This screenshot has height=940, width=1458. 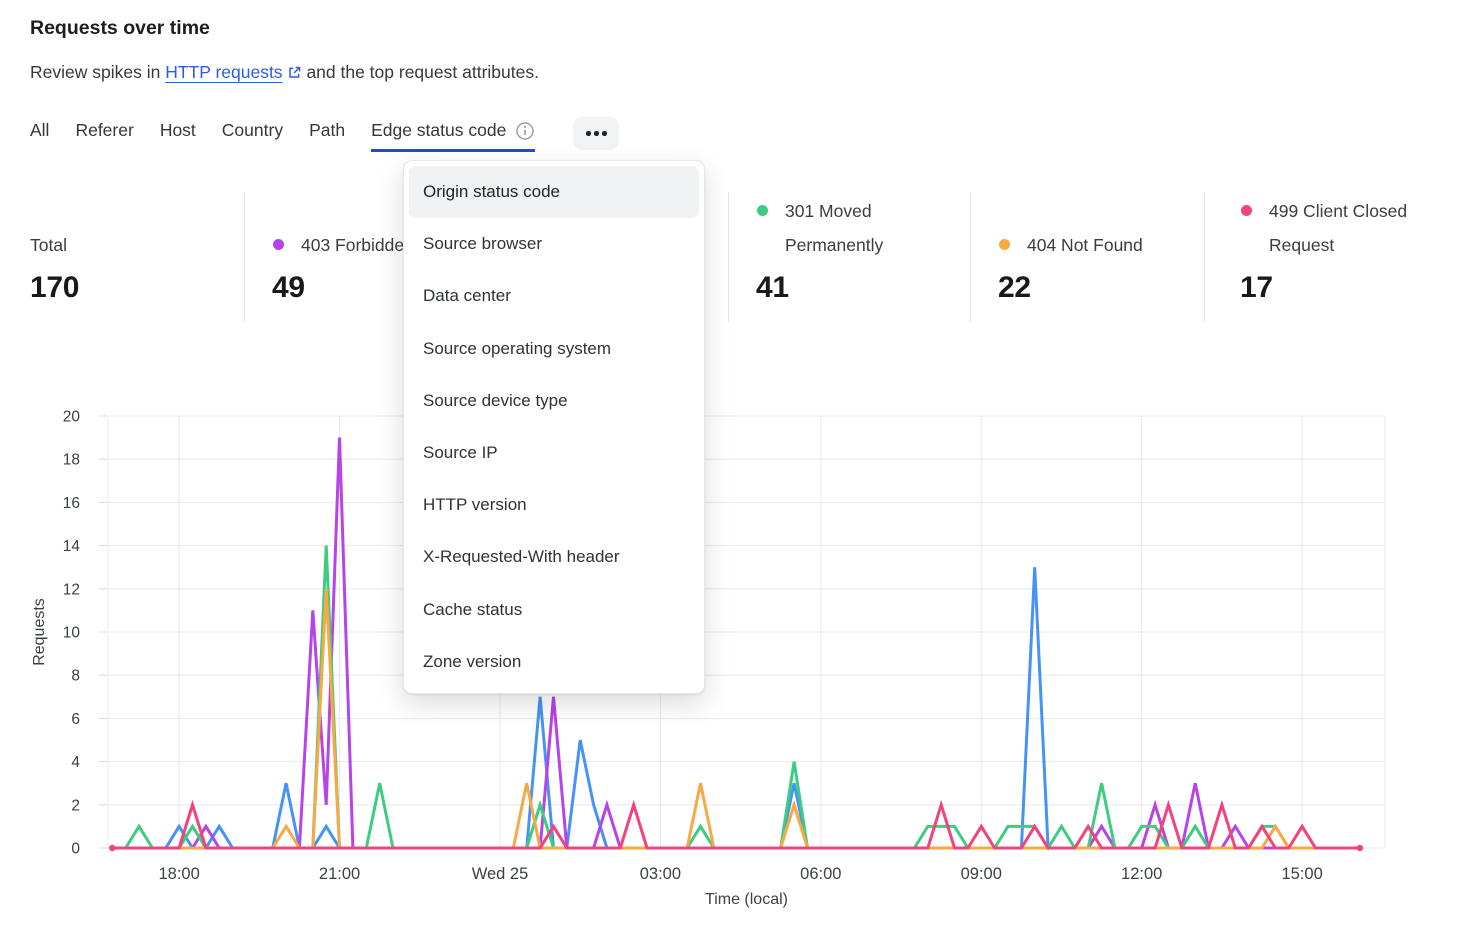 I want to click on x-axis-title: Time (local), so click(x=746, y=899).